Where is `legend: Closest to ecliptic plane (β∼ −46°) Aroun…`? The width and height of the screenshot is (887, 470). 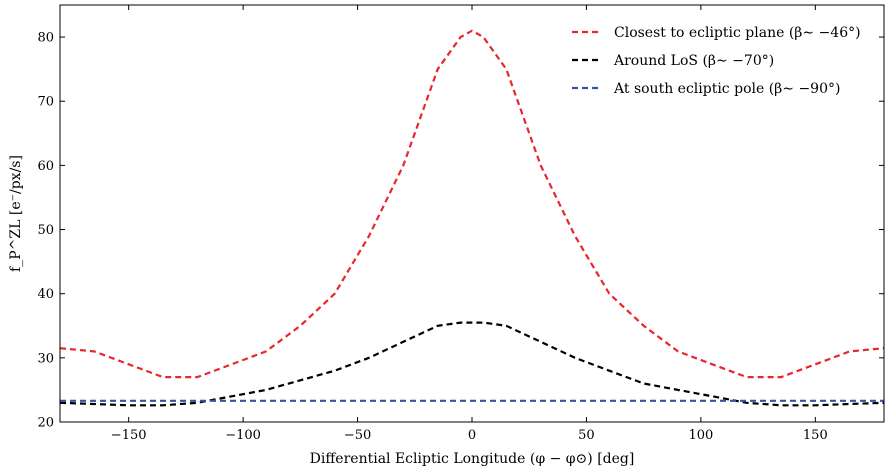 legend: Closest to ecliptic plane (β∼ −46°) Aroun… is located at coordinates (716, 61).